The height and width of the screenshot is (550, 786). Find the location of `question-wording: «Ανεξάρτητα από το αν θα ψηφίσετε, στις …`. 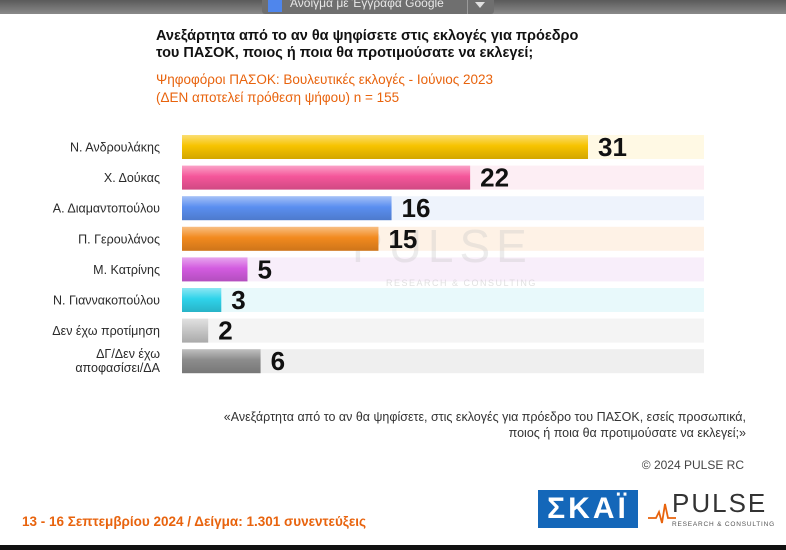

question-wording: «Ανεξάρτητα από το αν θα ψηφίσετε, στις … is located at coordinates (446, 425).